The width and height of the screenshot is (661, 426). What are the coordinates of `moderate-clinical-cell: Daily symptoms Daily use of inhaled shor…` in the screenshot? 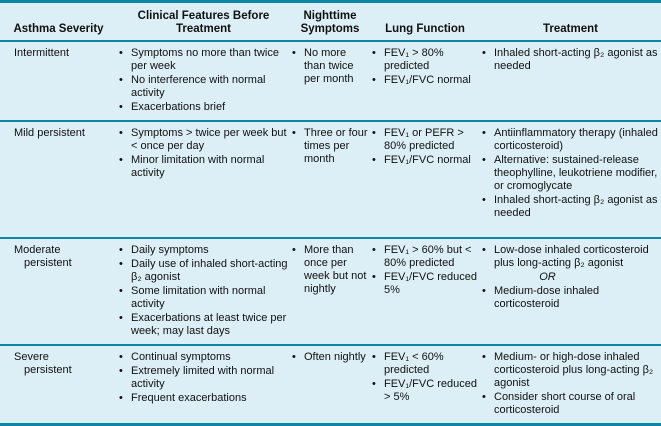 It's located at (203, 291).